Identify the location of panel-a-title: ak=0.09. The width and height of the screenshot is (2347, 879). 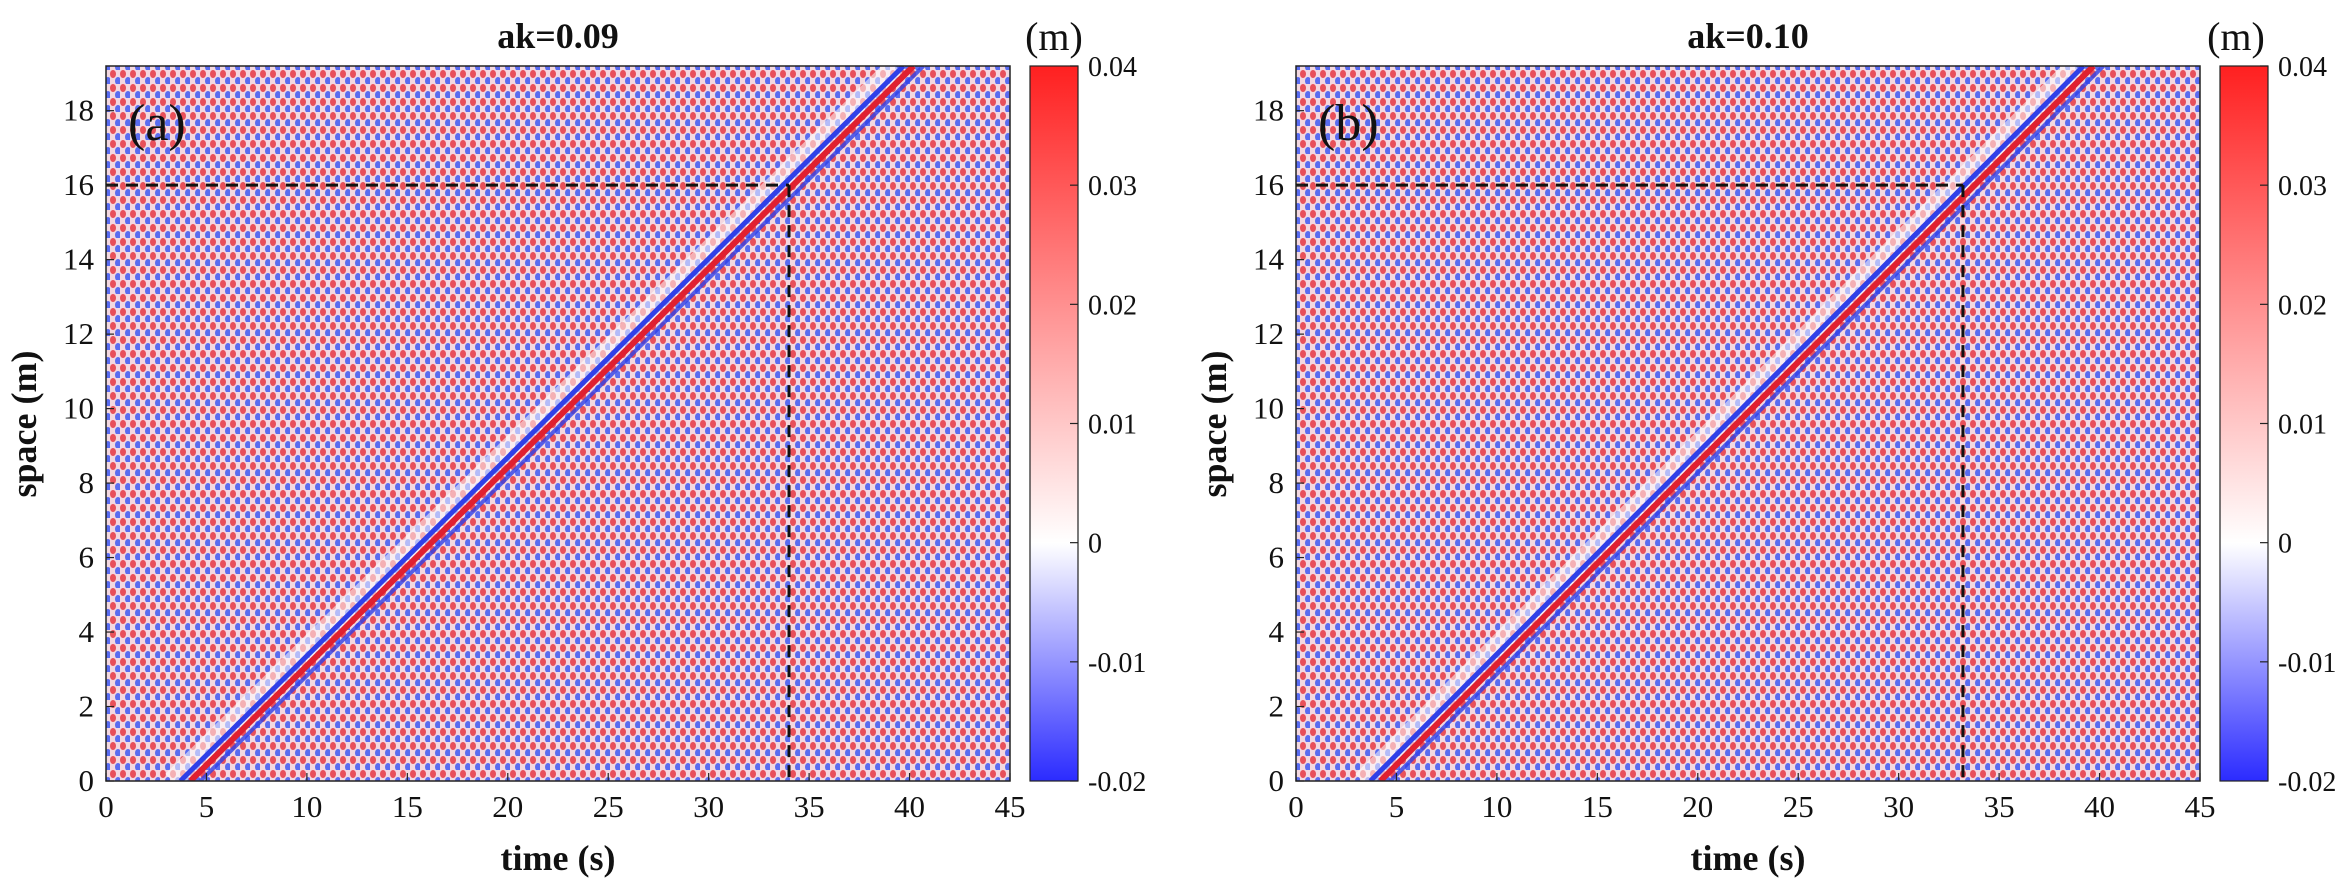
(558, 36).